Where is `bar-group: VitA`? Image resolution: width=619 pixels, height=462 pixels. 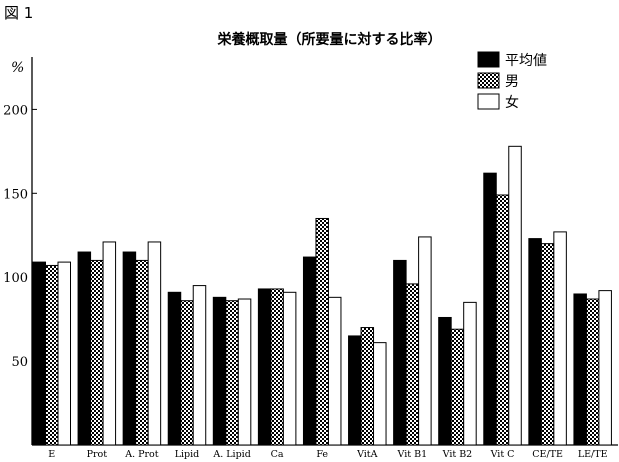
bar-group: VitA is located at coordinates (367, 393).